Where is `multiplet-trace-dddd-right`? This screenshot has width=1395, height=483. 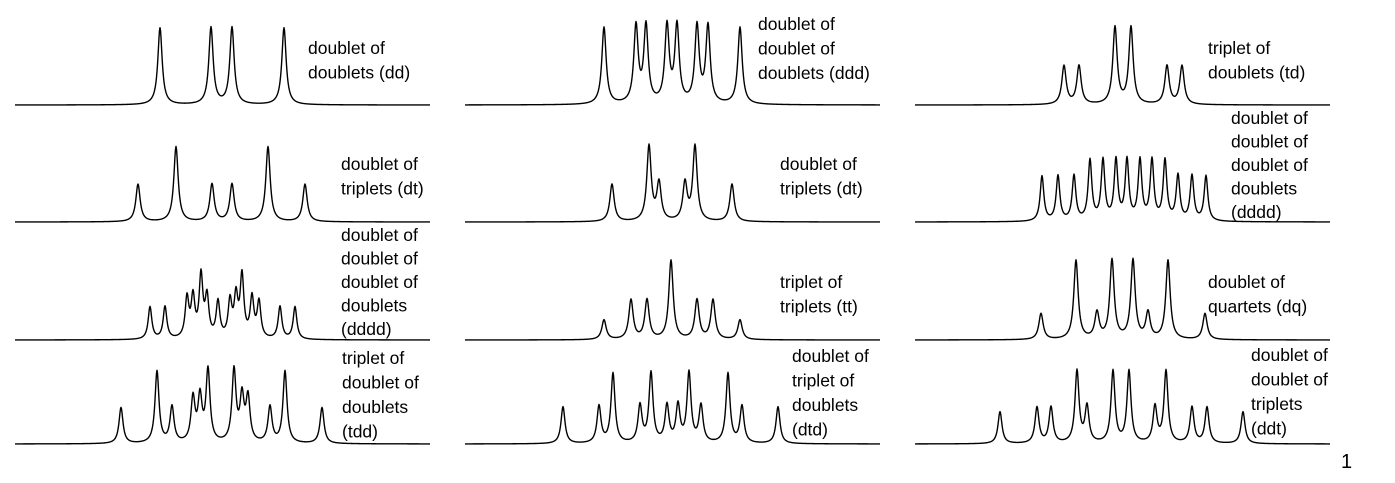
multiplet-trace-dddd-right is located at coordinates (1122, 189).